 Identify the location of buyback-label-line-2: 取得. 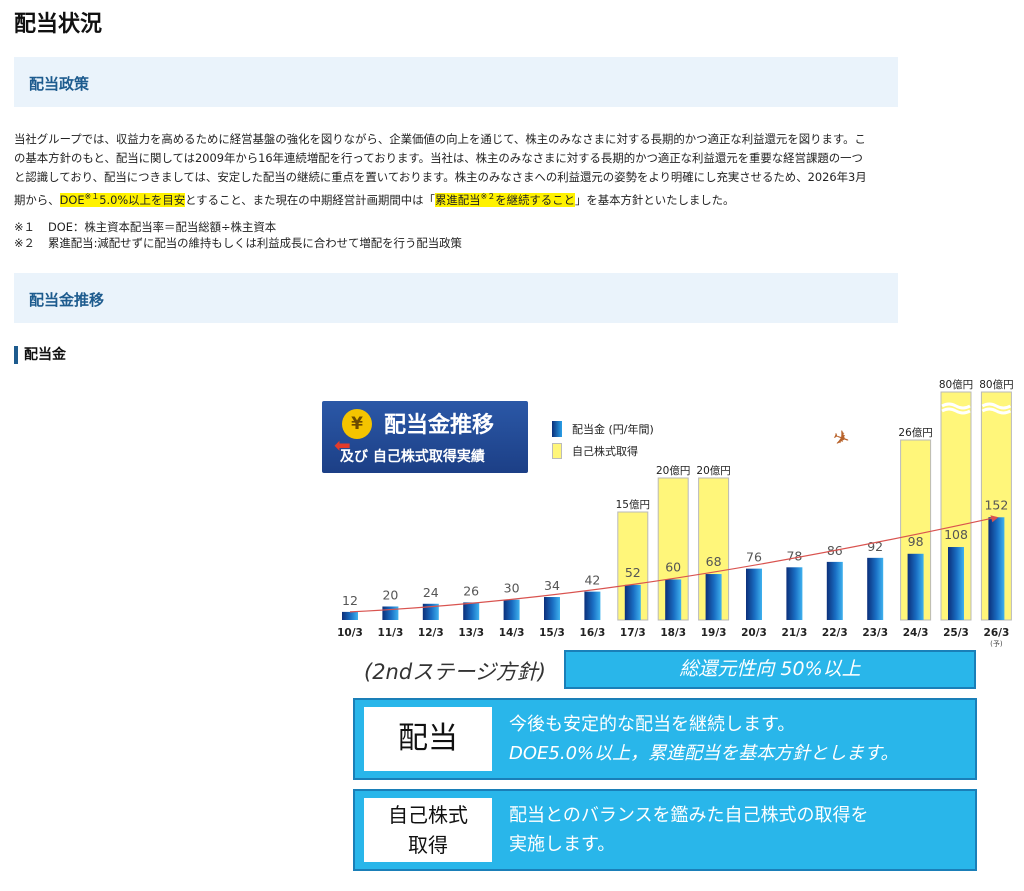
(428, 845).